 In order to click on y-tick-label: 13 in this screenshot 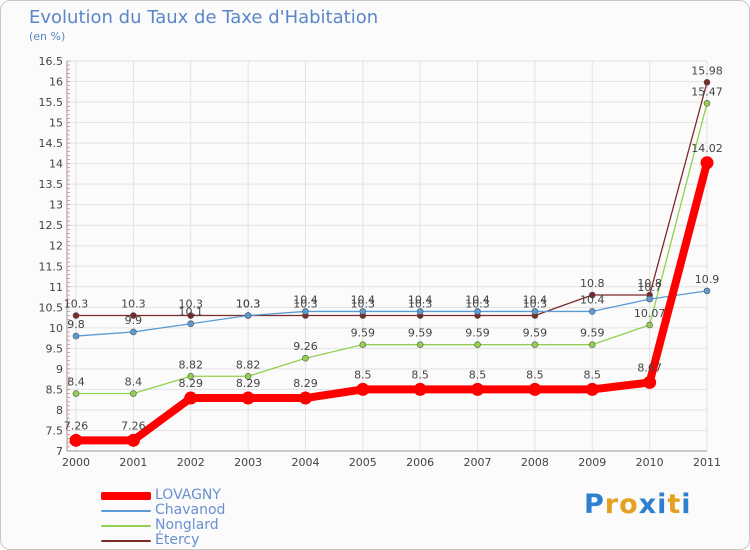, I will do `click(56, 205)`.